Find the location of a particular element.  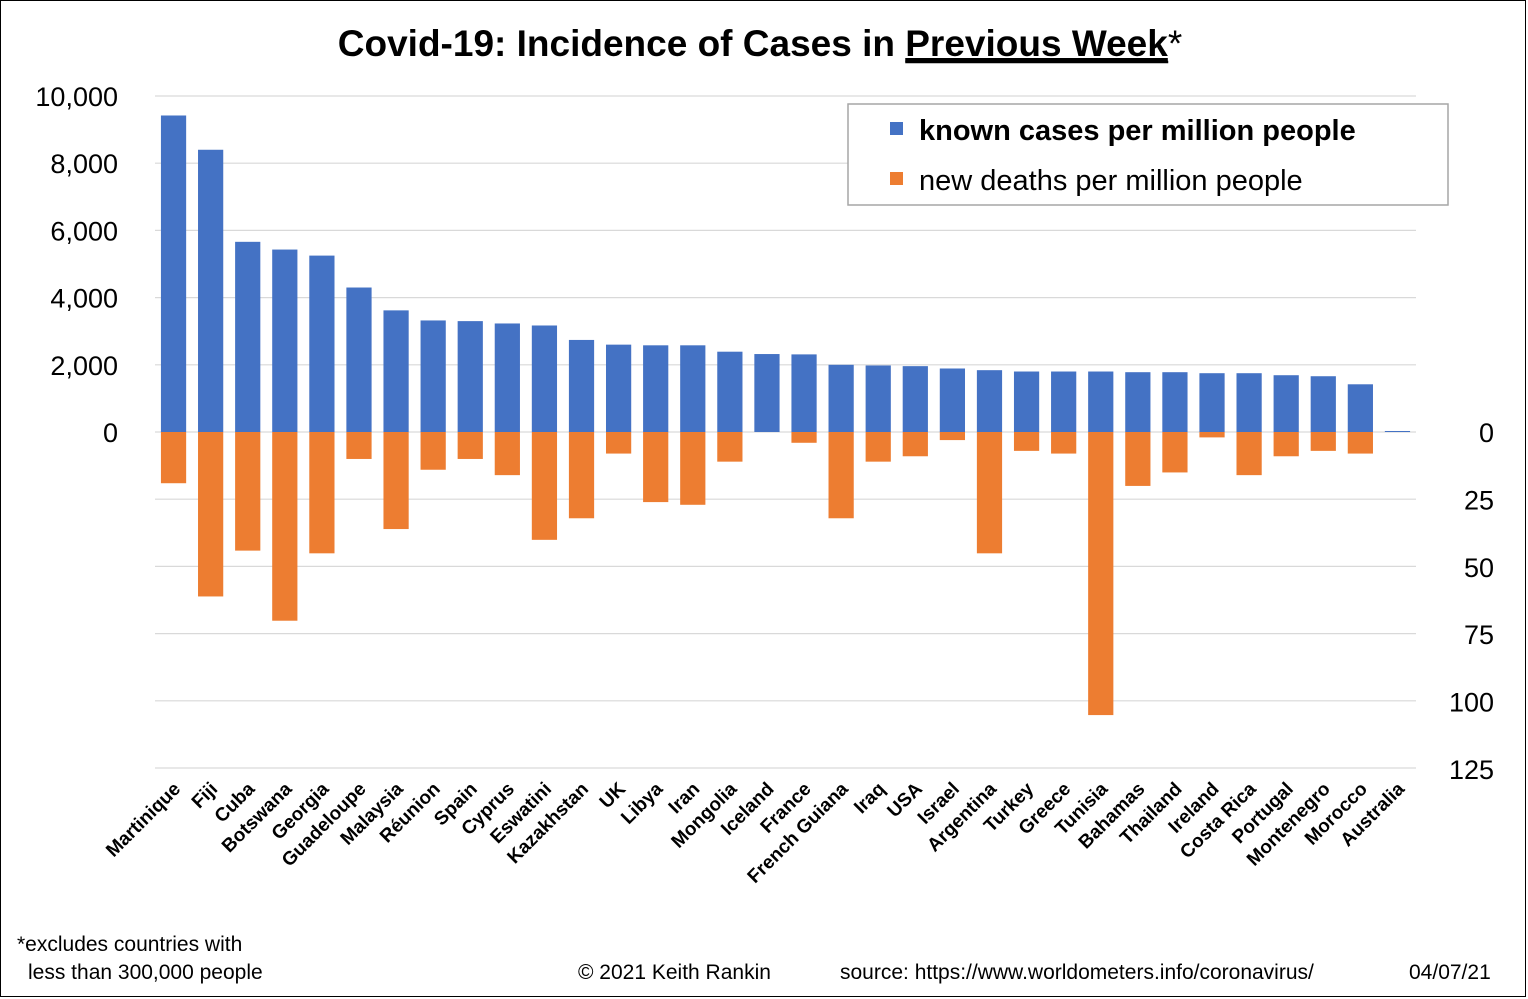

right-axis-tick: 100 is located at coordinates (1471, 703).